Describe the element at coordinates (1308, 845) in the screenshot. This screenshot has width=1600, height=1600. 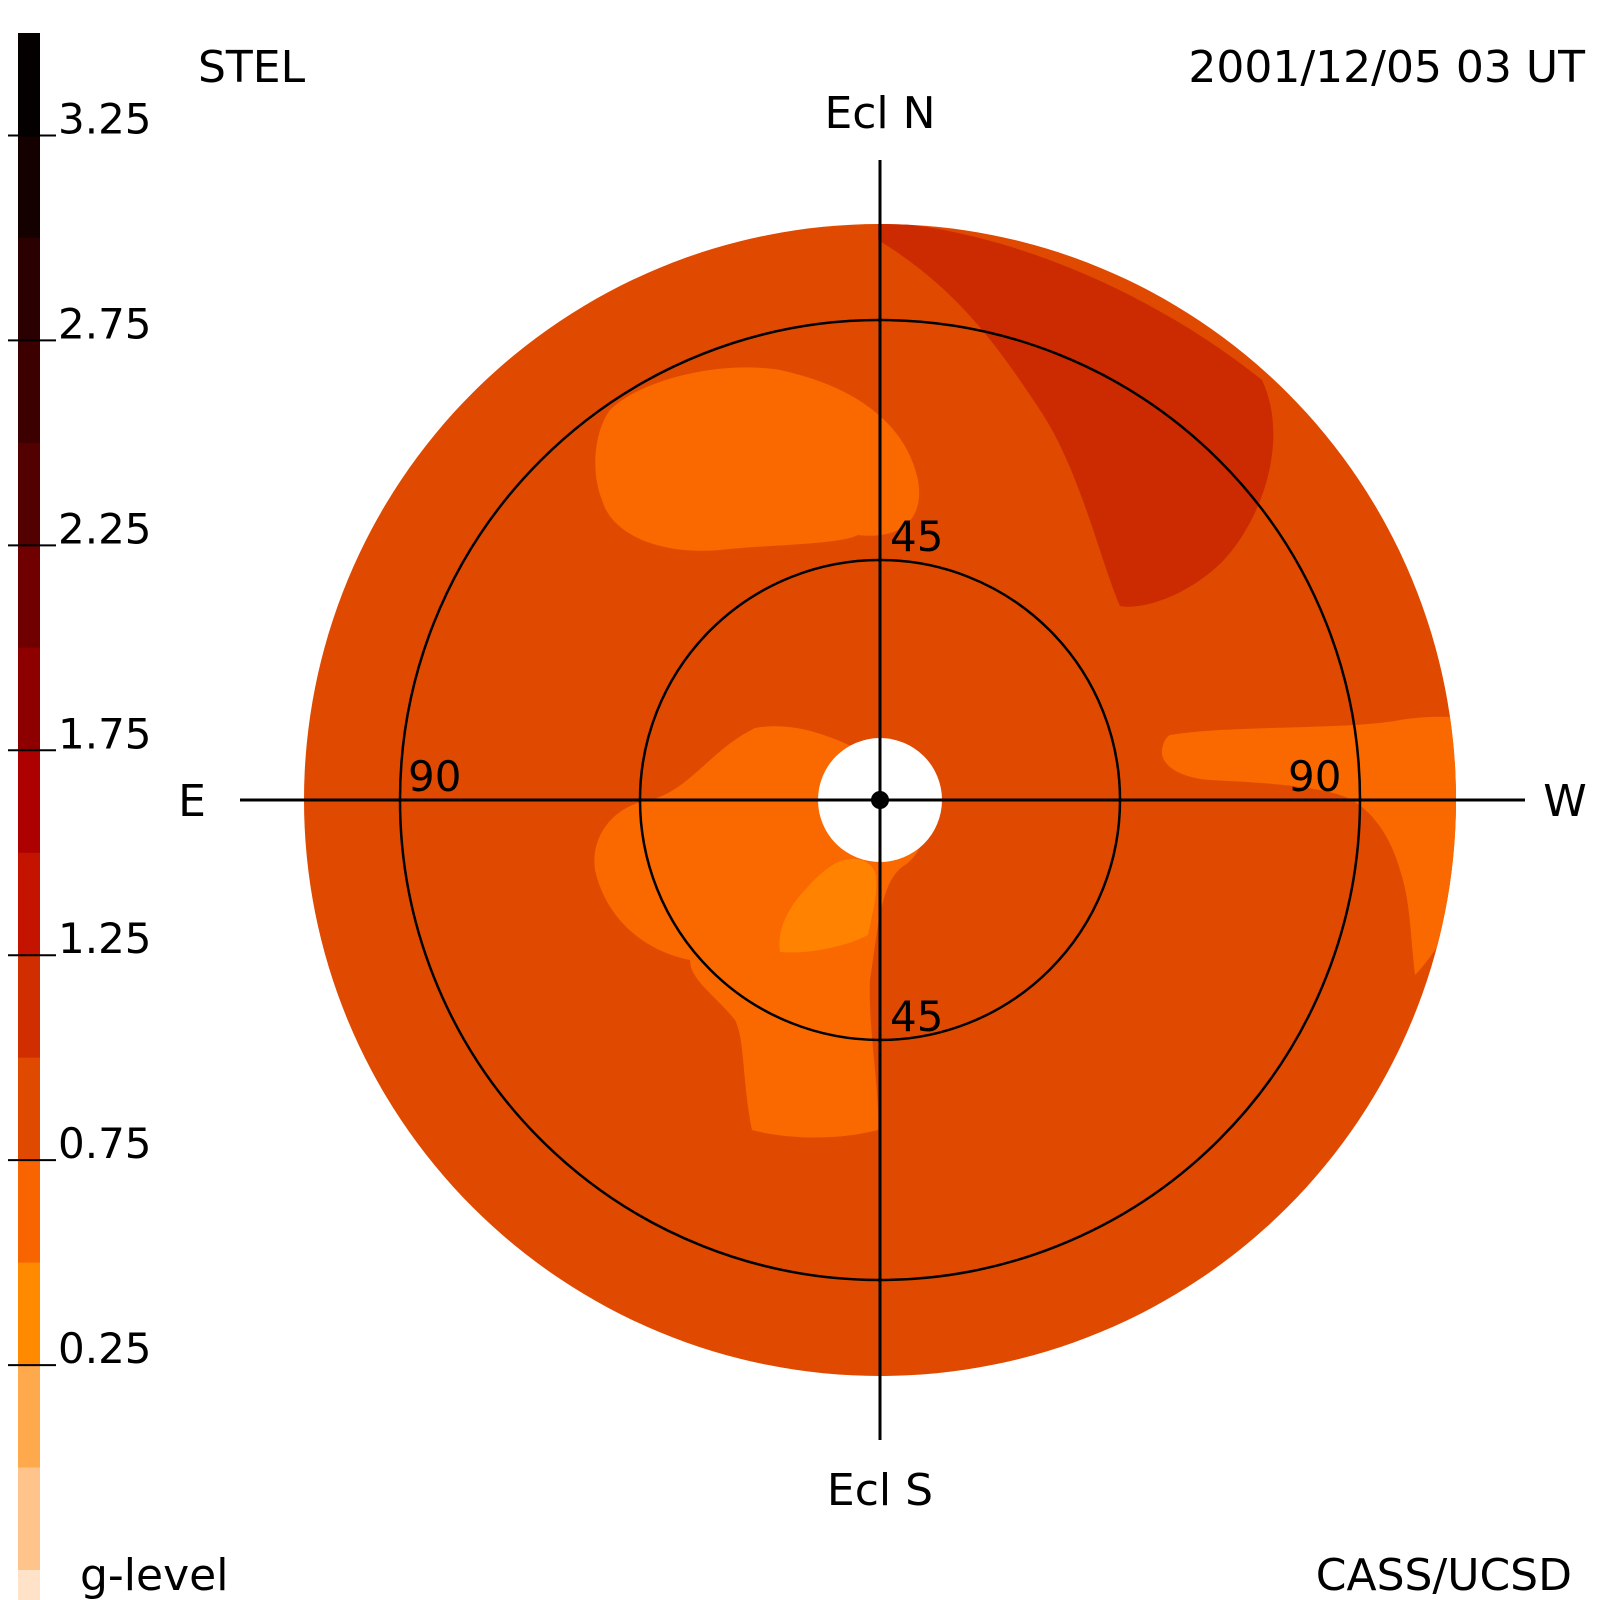
I see `region-west-low` at that location.